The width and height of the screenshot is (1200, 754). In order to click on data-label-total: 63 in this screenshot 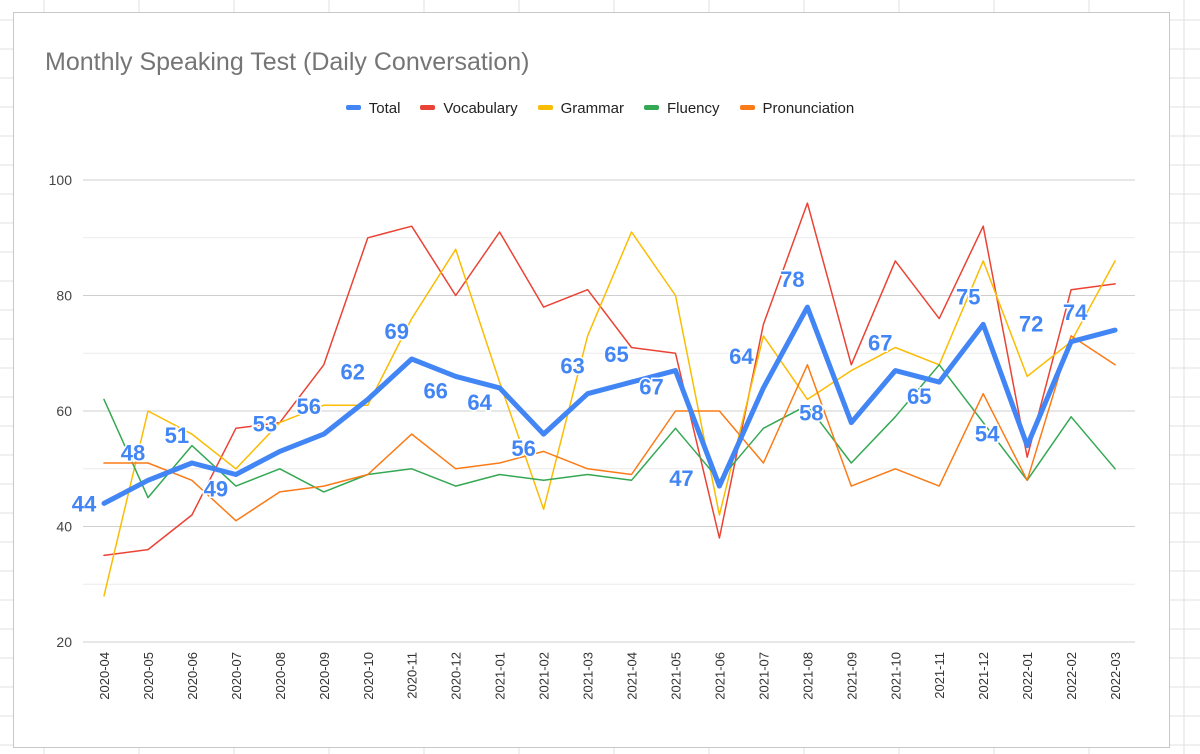, I will do `click(572, 366)`.